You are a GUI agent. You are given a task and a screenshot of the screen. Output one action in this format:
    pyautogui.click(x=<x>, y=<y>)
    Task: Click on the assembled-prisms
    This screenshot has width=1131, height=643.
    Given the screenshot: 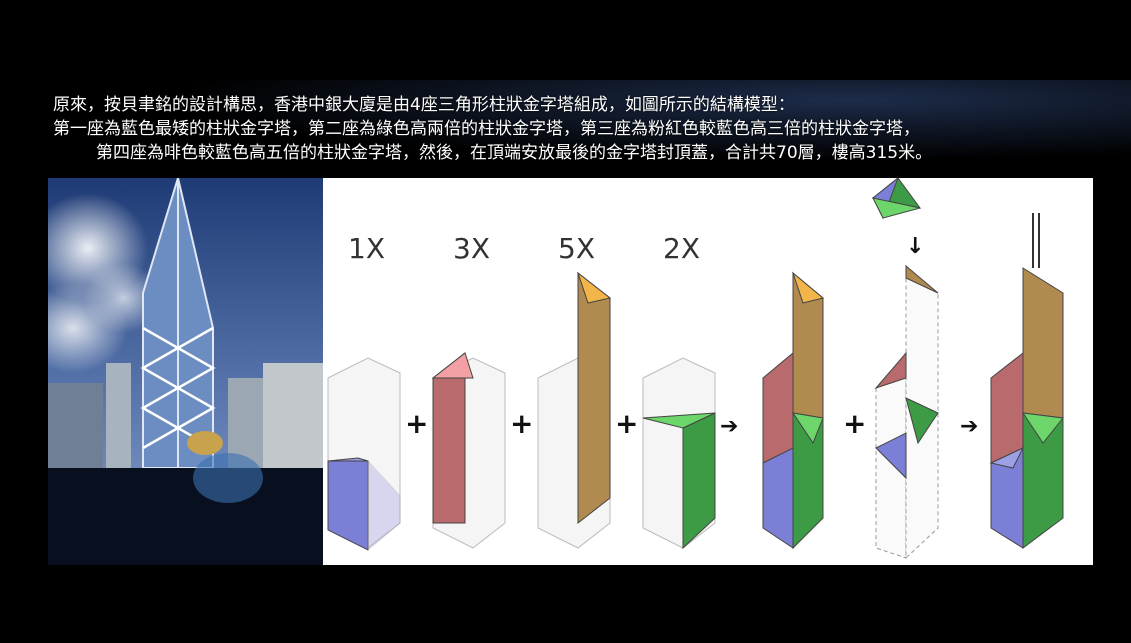 What is the action you would take?
    pyautogui.click(x=793, y=410)
    